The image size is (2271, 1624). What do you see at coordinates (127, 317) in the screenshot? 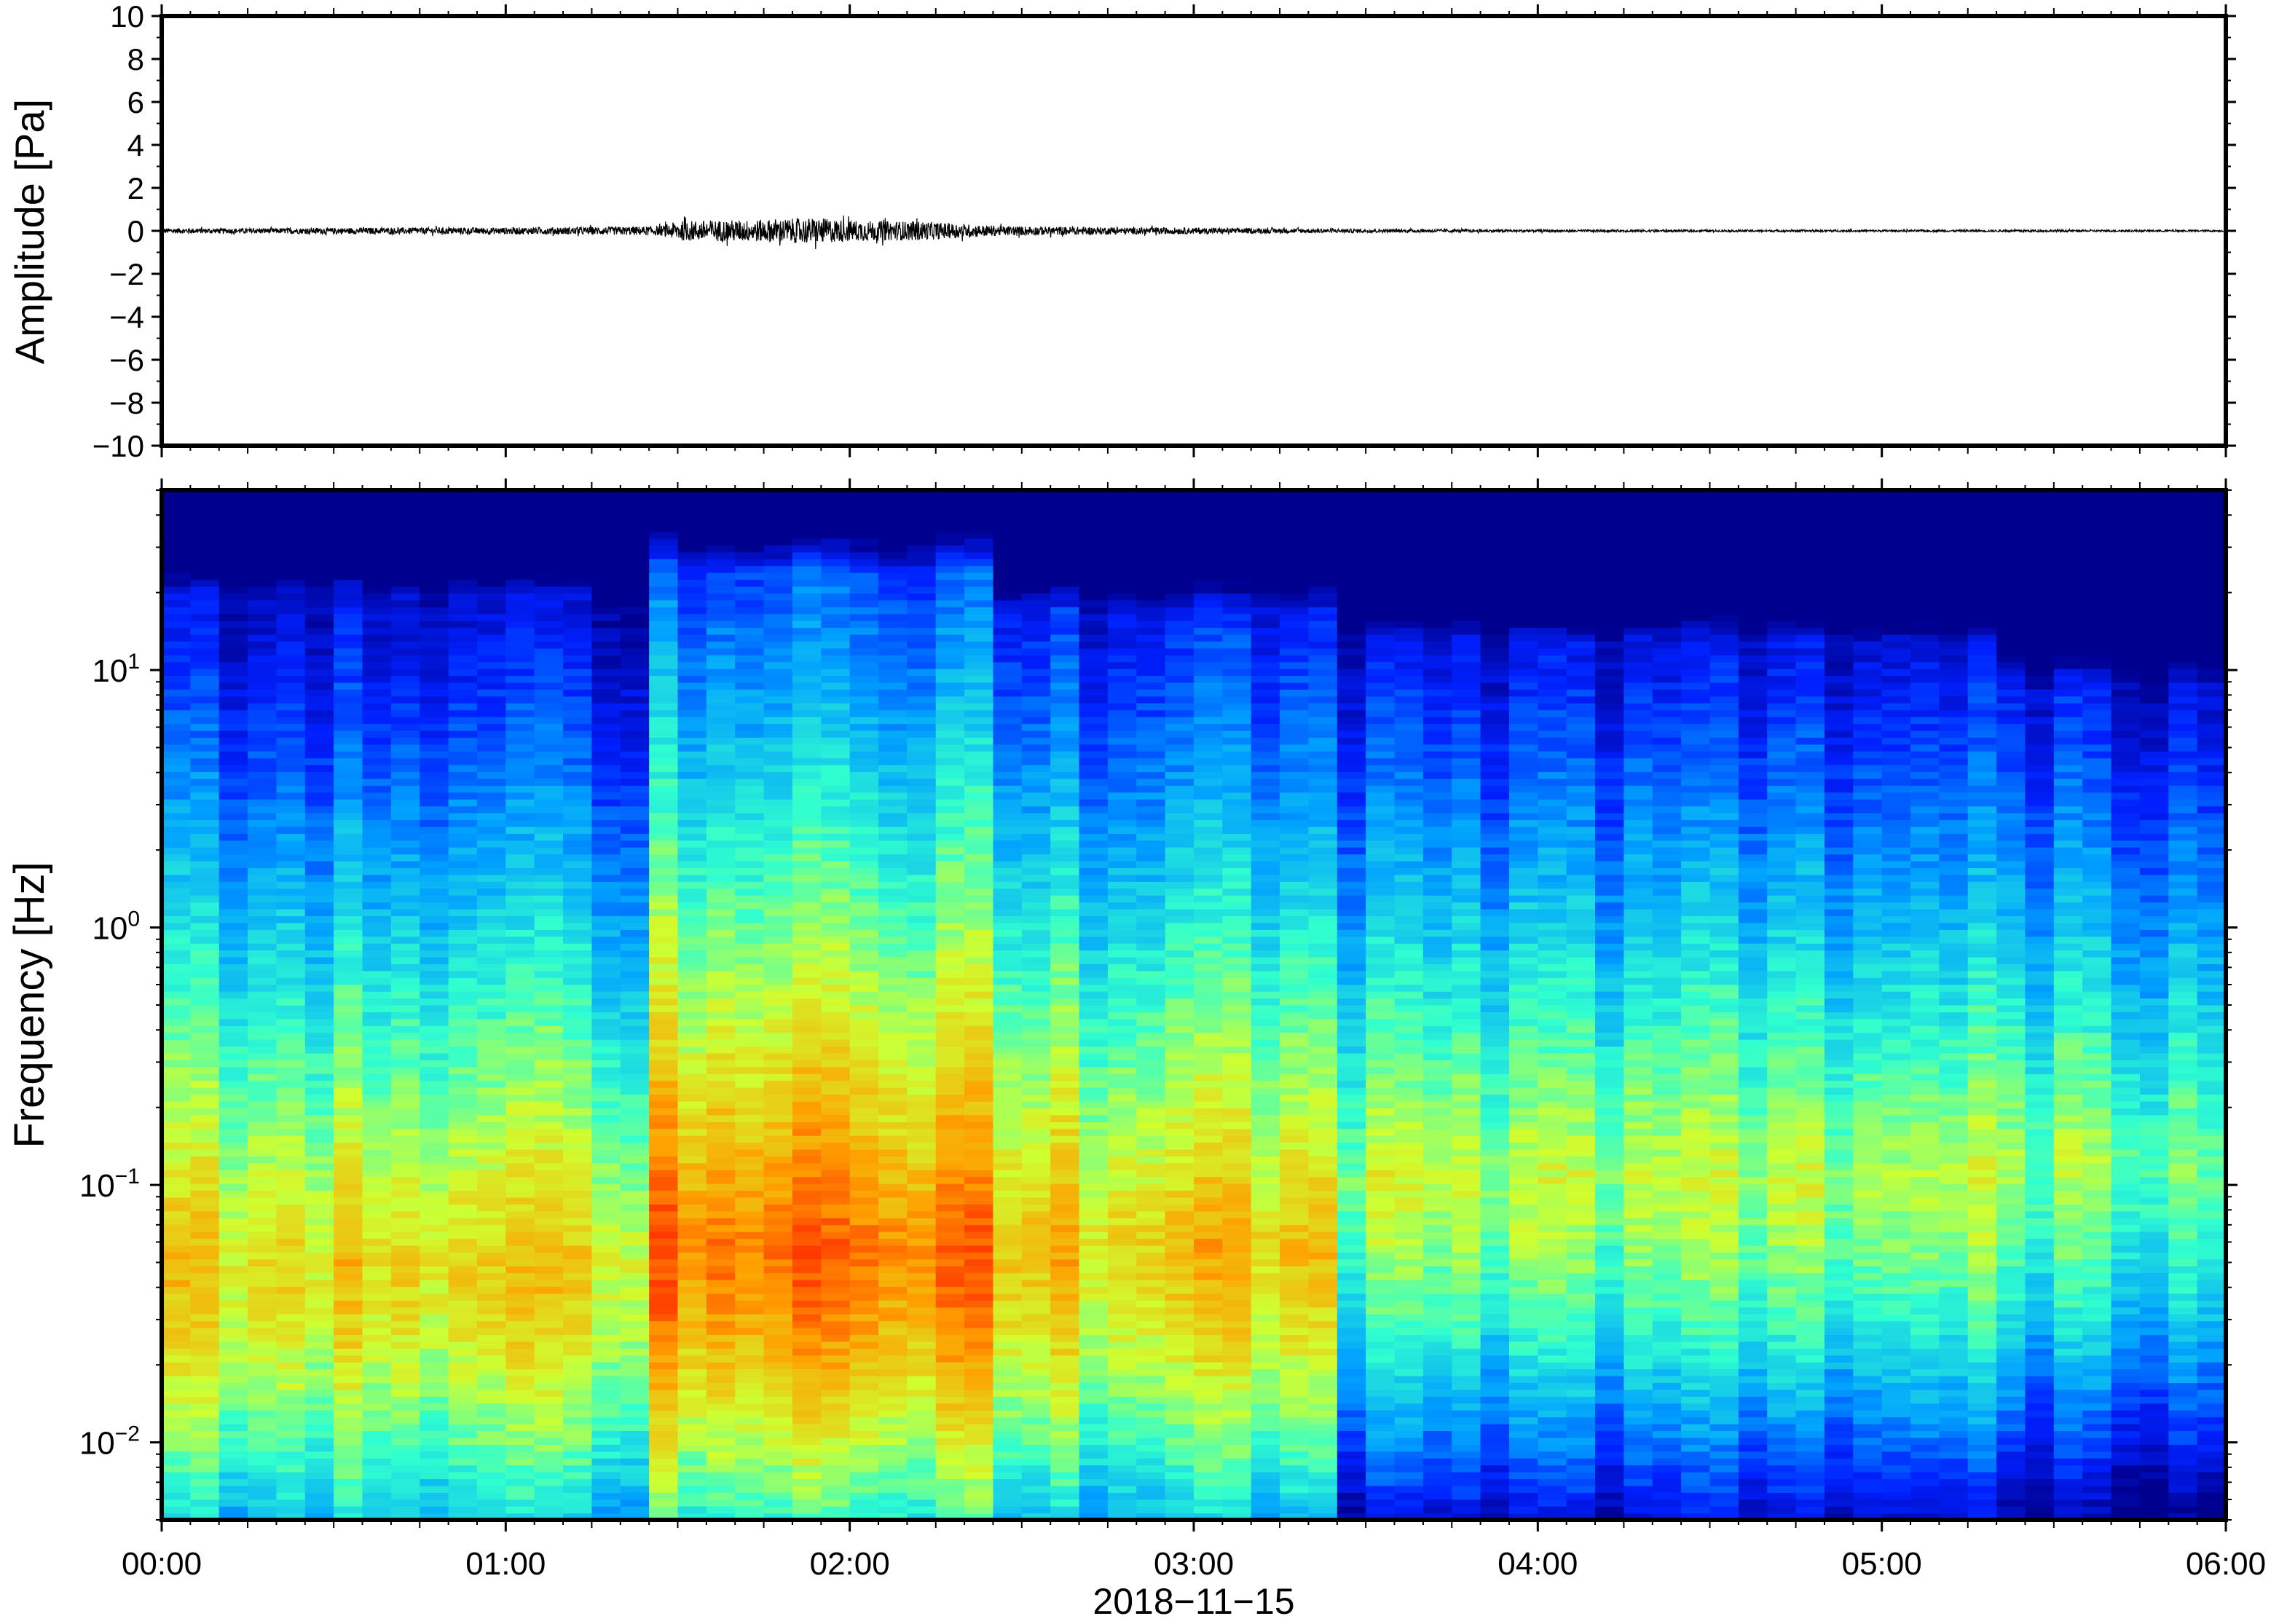
I see `waveform-y-tick-label: −4` at bounding box center [127, 317].